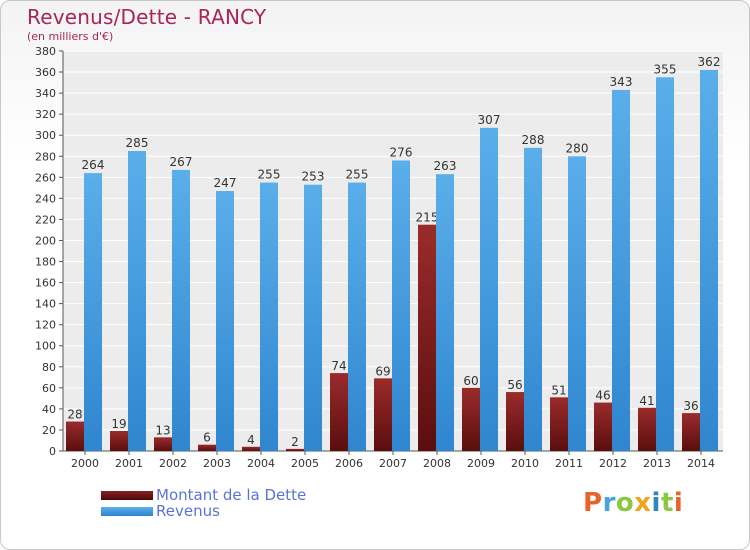 The width and height of the screenshot is (750, 550). Describe the element at coordinates (269, 175) in the screenshot. I see `data-label-revenue: 255` at that location.